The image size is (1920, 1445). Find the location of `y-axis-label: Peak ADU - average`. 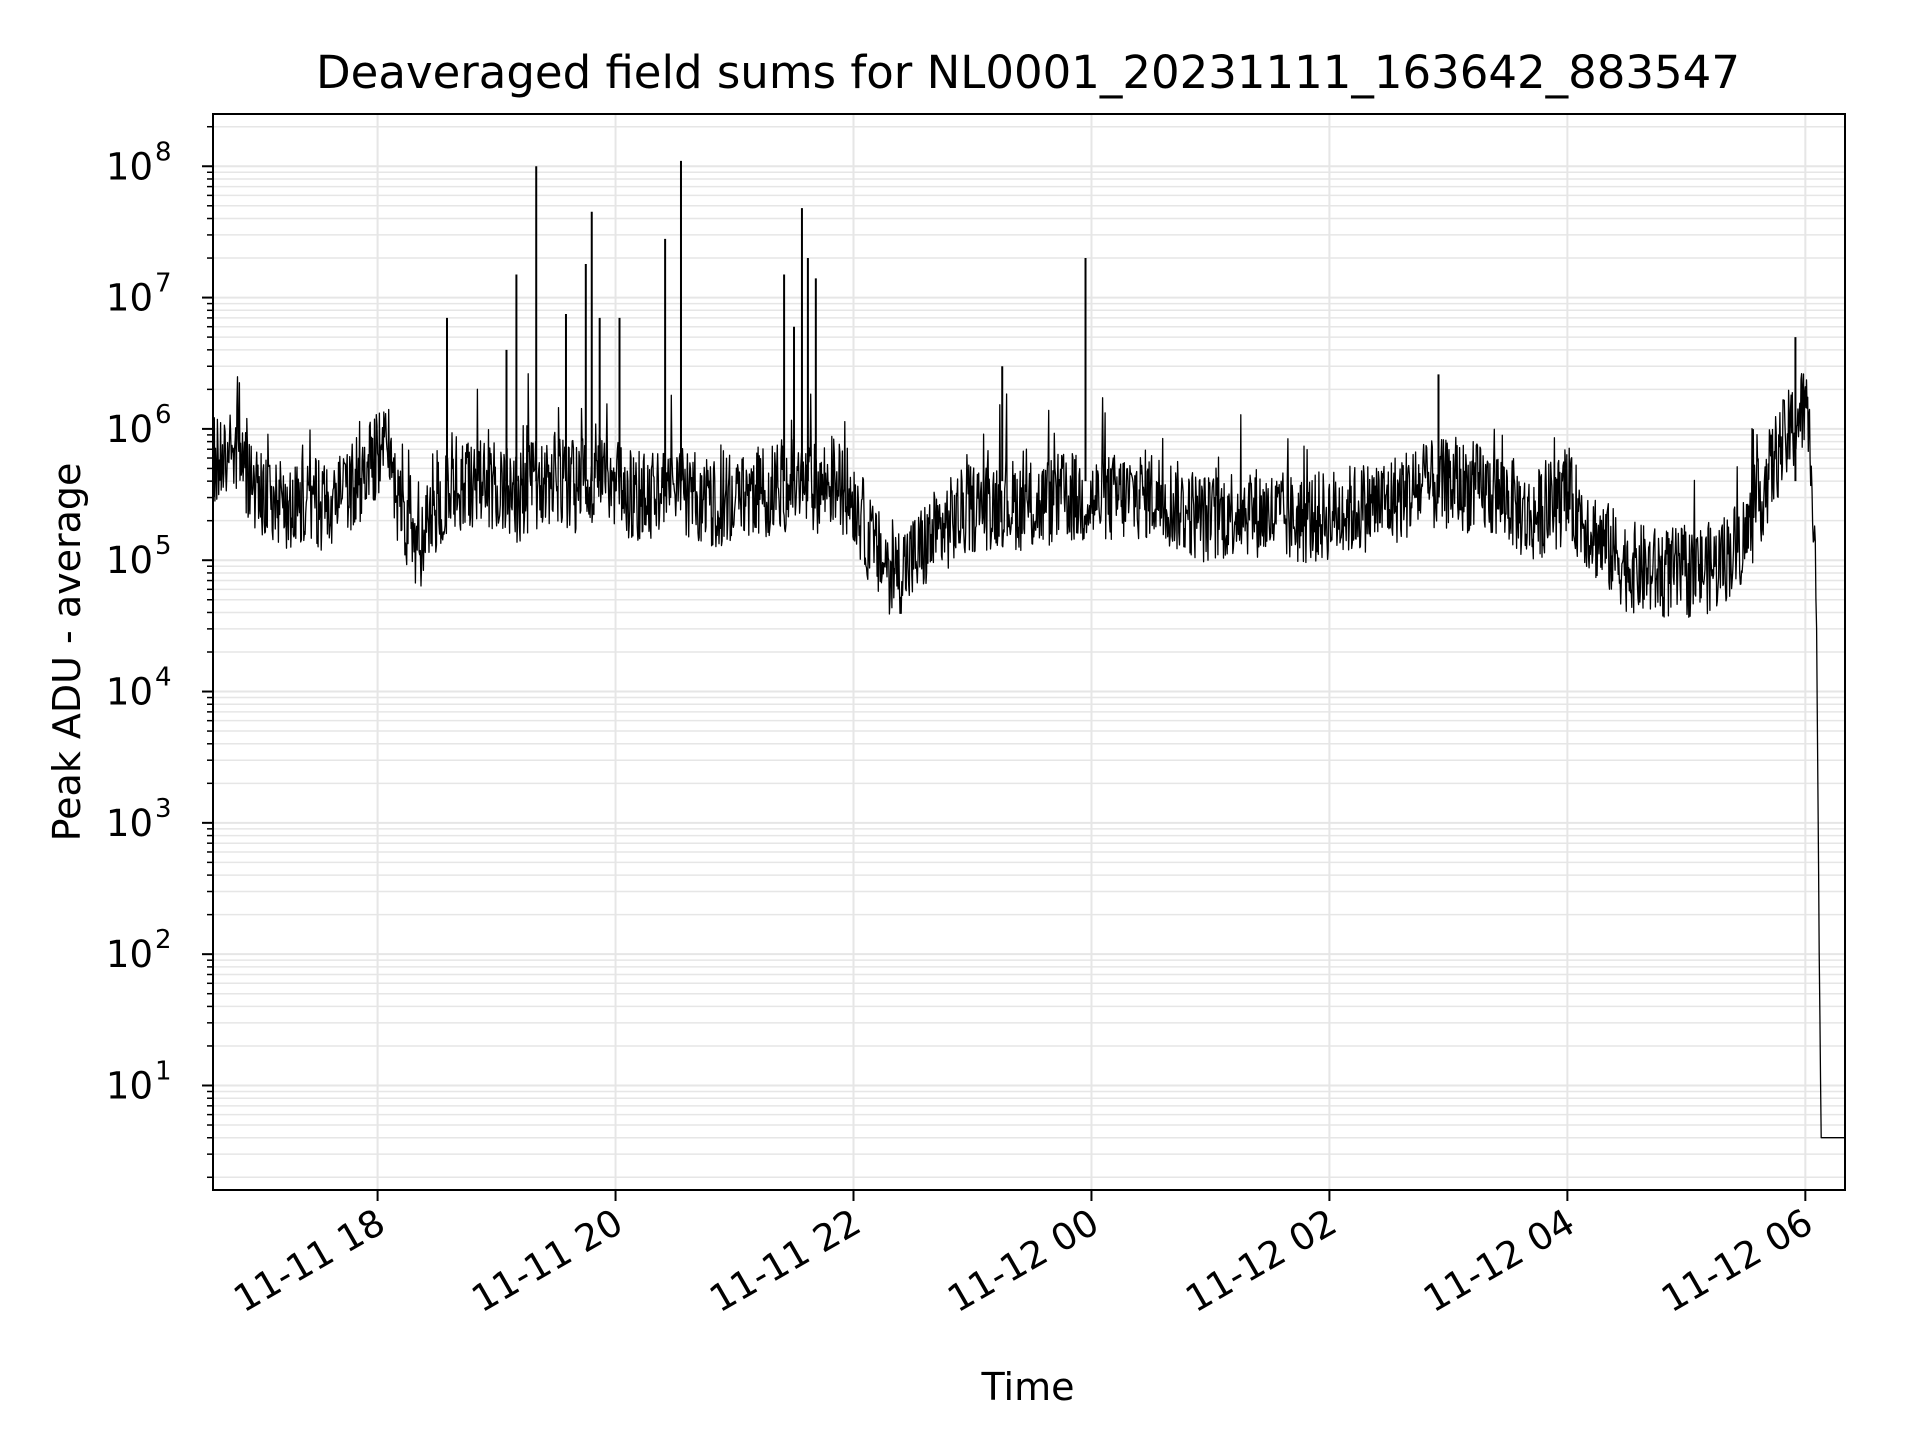

y-axis-label: Peak ADU - average is located at coordinates (67, 652).